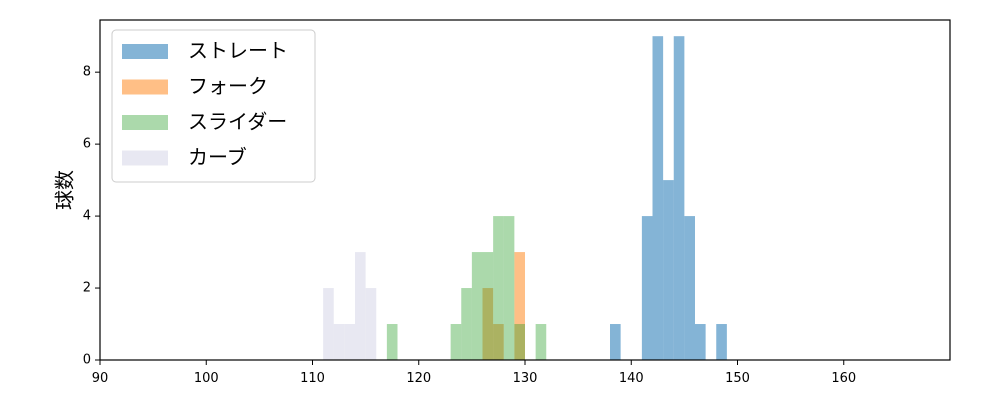  What do you see at coordinates (843, 378) in the screenshot?
I see `x-tick-label: 160` at bounding box center [843, 378].